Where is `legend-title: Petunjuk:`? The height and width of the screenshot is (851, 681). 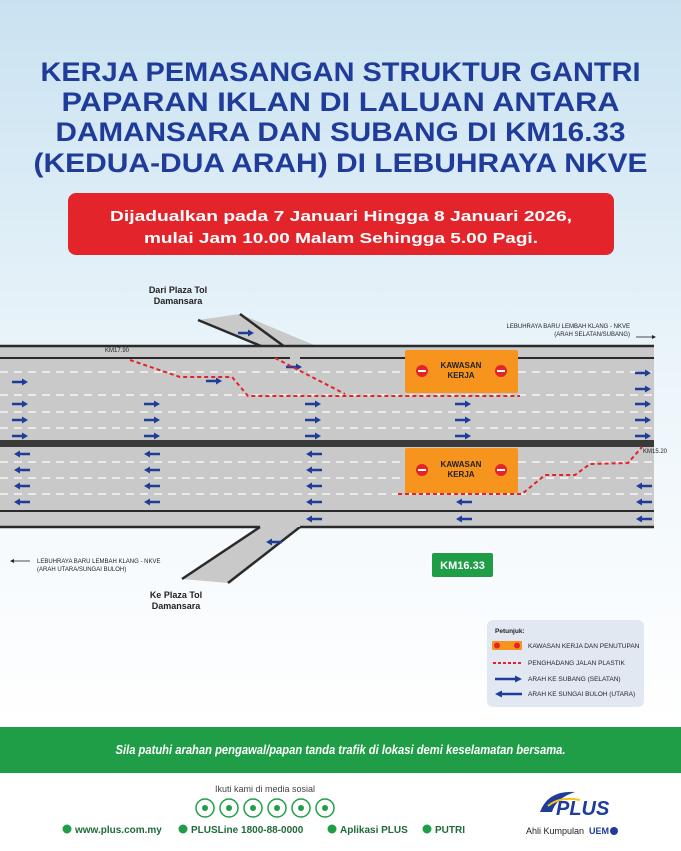 legend-title: Petunjuk: is located at coordinates (510, 631).